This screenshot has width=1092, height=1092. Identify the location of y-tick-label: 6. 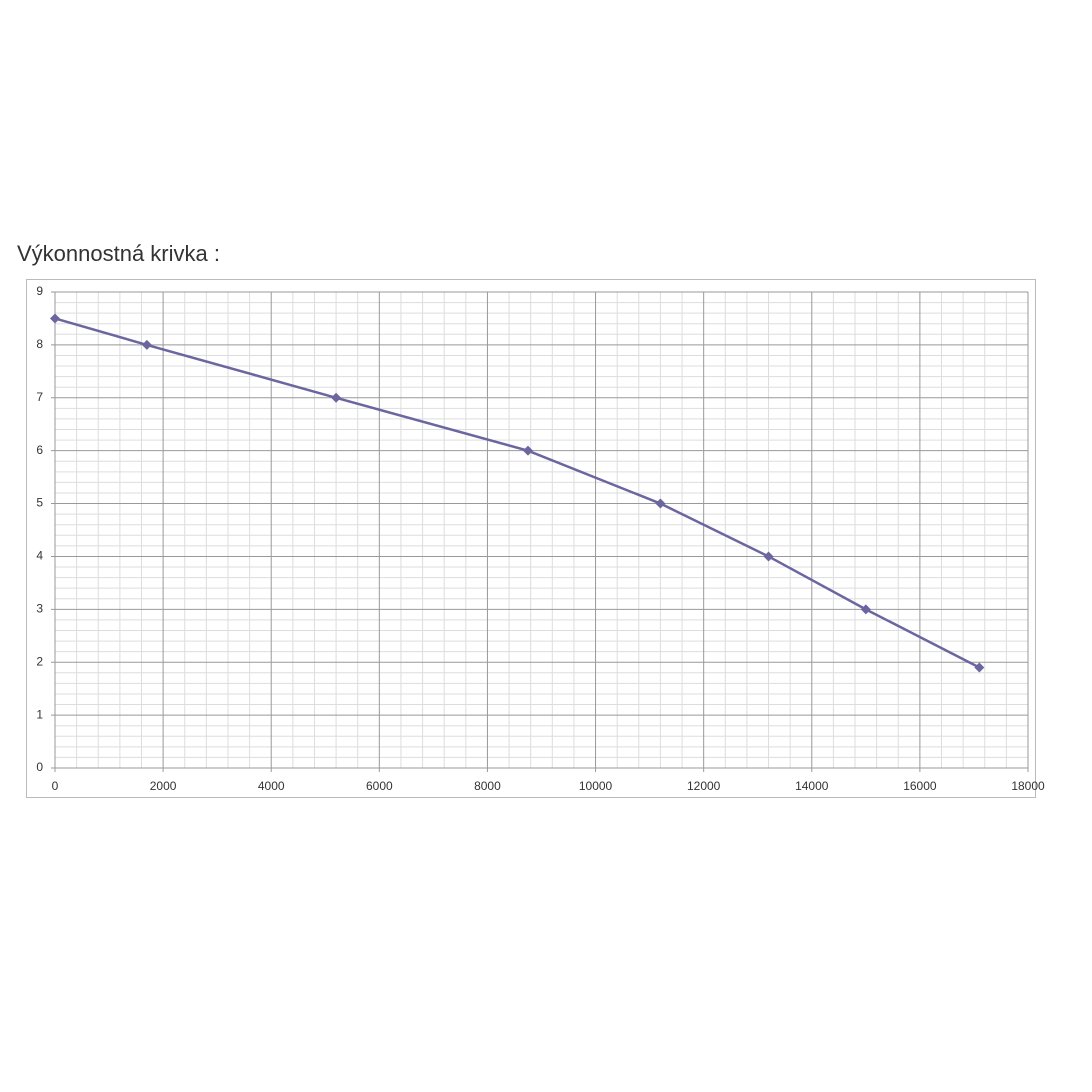
(39, 450).